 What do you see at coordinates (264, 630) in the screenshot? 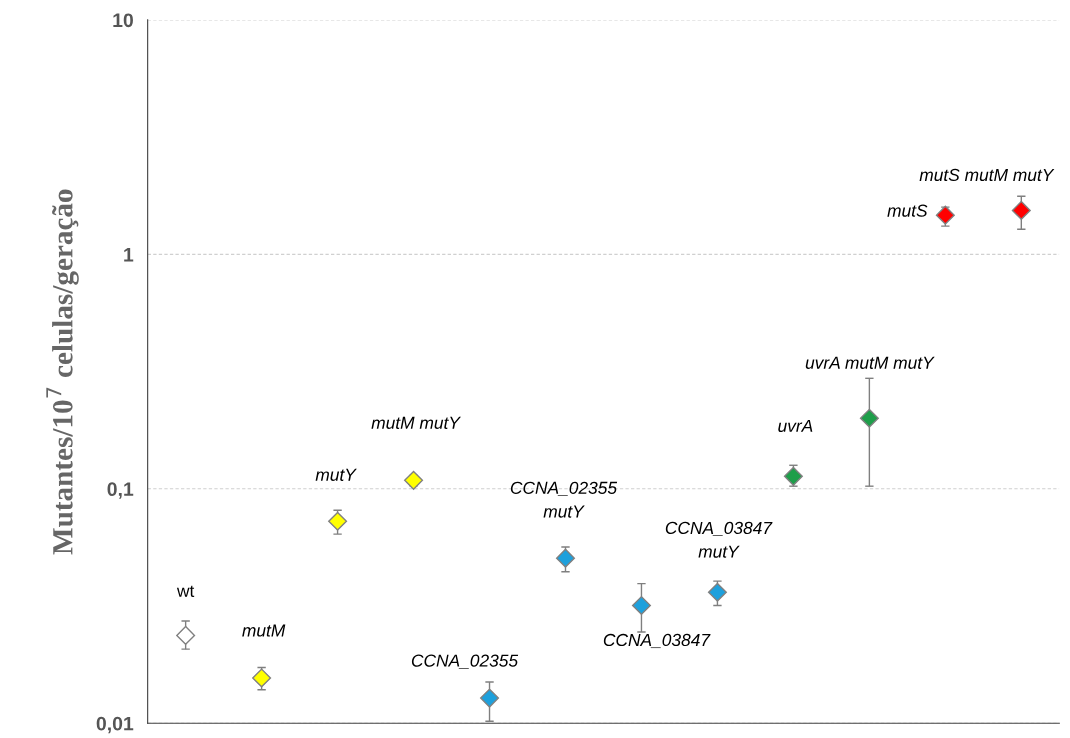
I see `text: mutM` at bounding box center [264, 630].